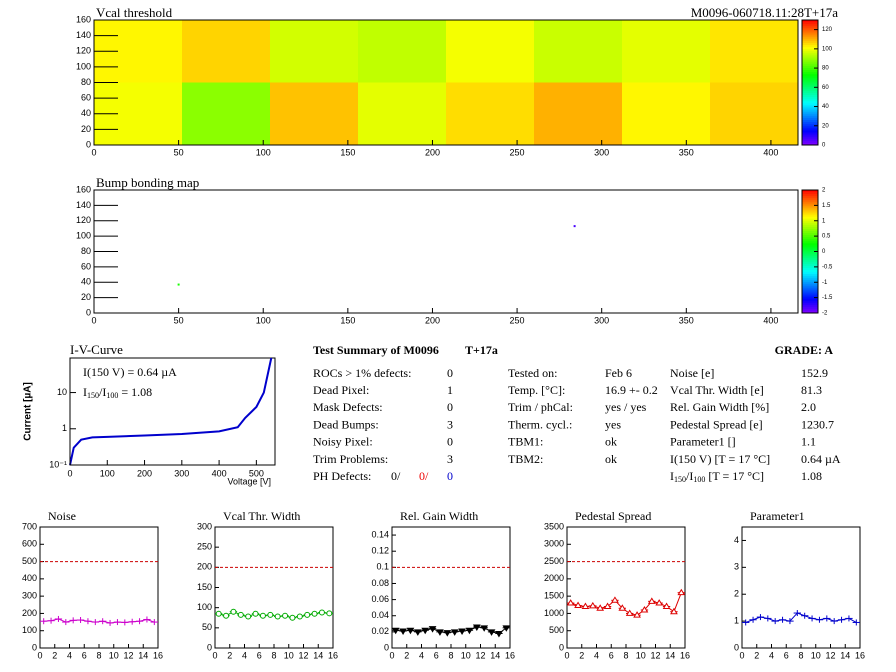 Image resolution: width=896 pixels, height=672 pixels. What do you see at coordinates (824, 146) in the screenshot?
I see `colorbar-label: 0` at bounding box center [824, 146].